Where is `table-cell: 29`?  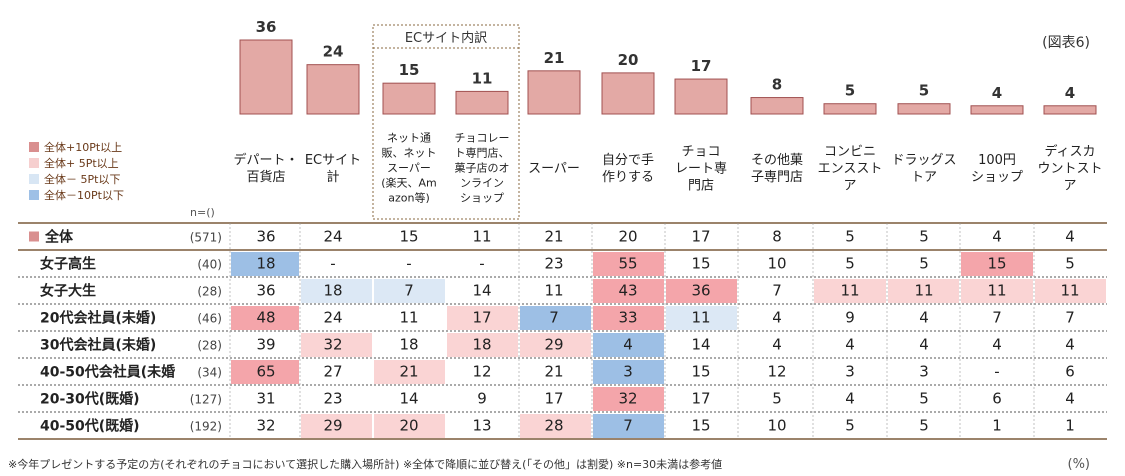
table-cell: 29 is located at coordinates (553, 345).